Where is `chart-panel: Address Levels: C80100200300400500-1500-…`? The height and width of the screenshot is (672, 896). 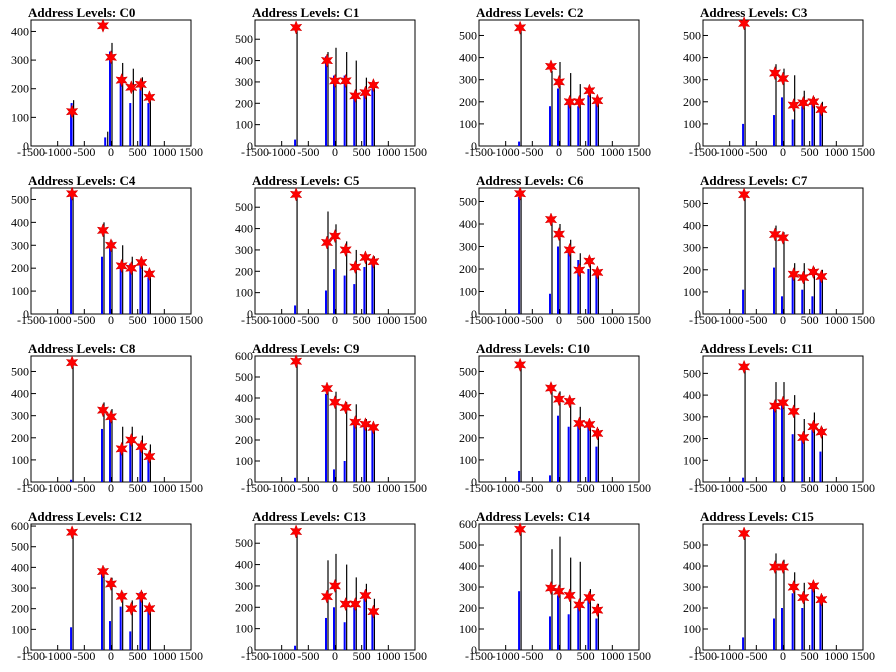
chart-panel: Address Levels: C80100200300400500-1500-… is located at coordinates (107, 418).